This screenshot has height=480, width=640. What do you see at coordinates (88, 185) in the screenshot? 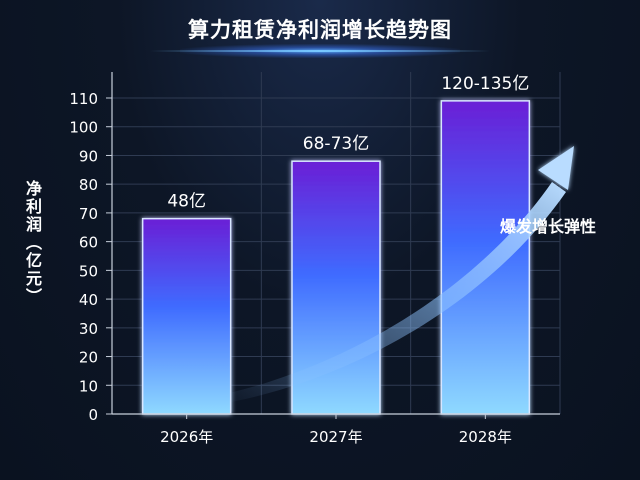
I see `y-tick-label: 80` at bounding box center [88, 185].